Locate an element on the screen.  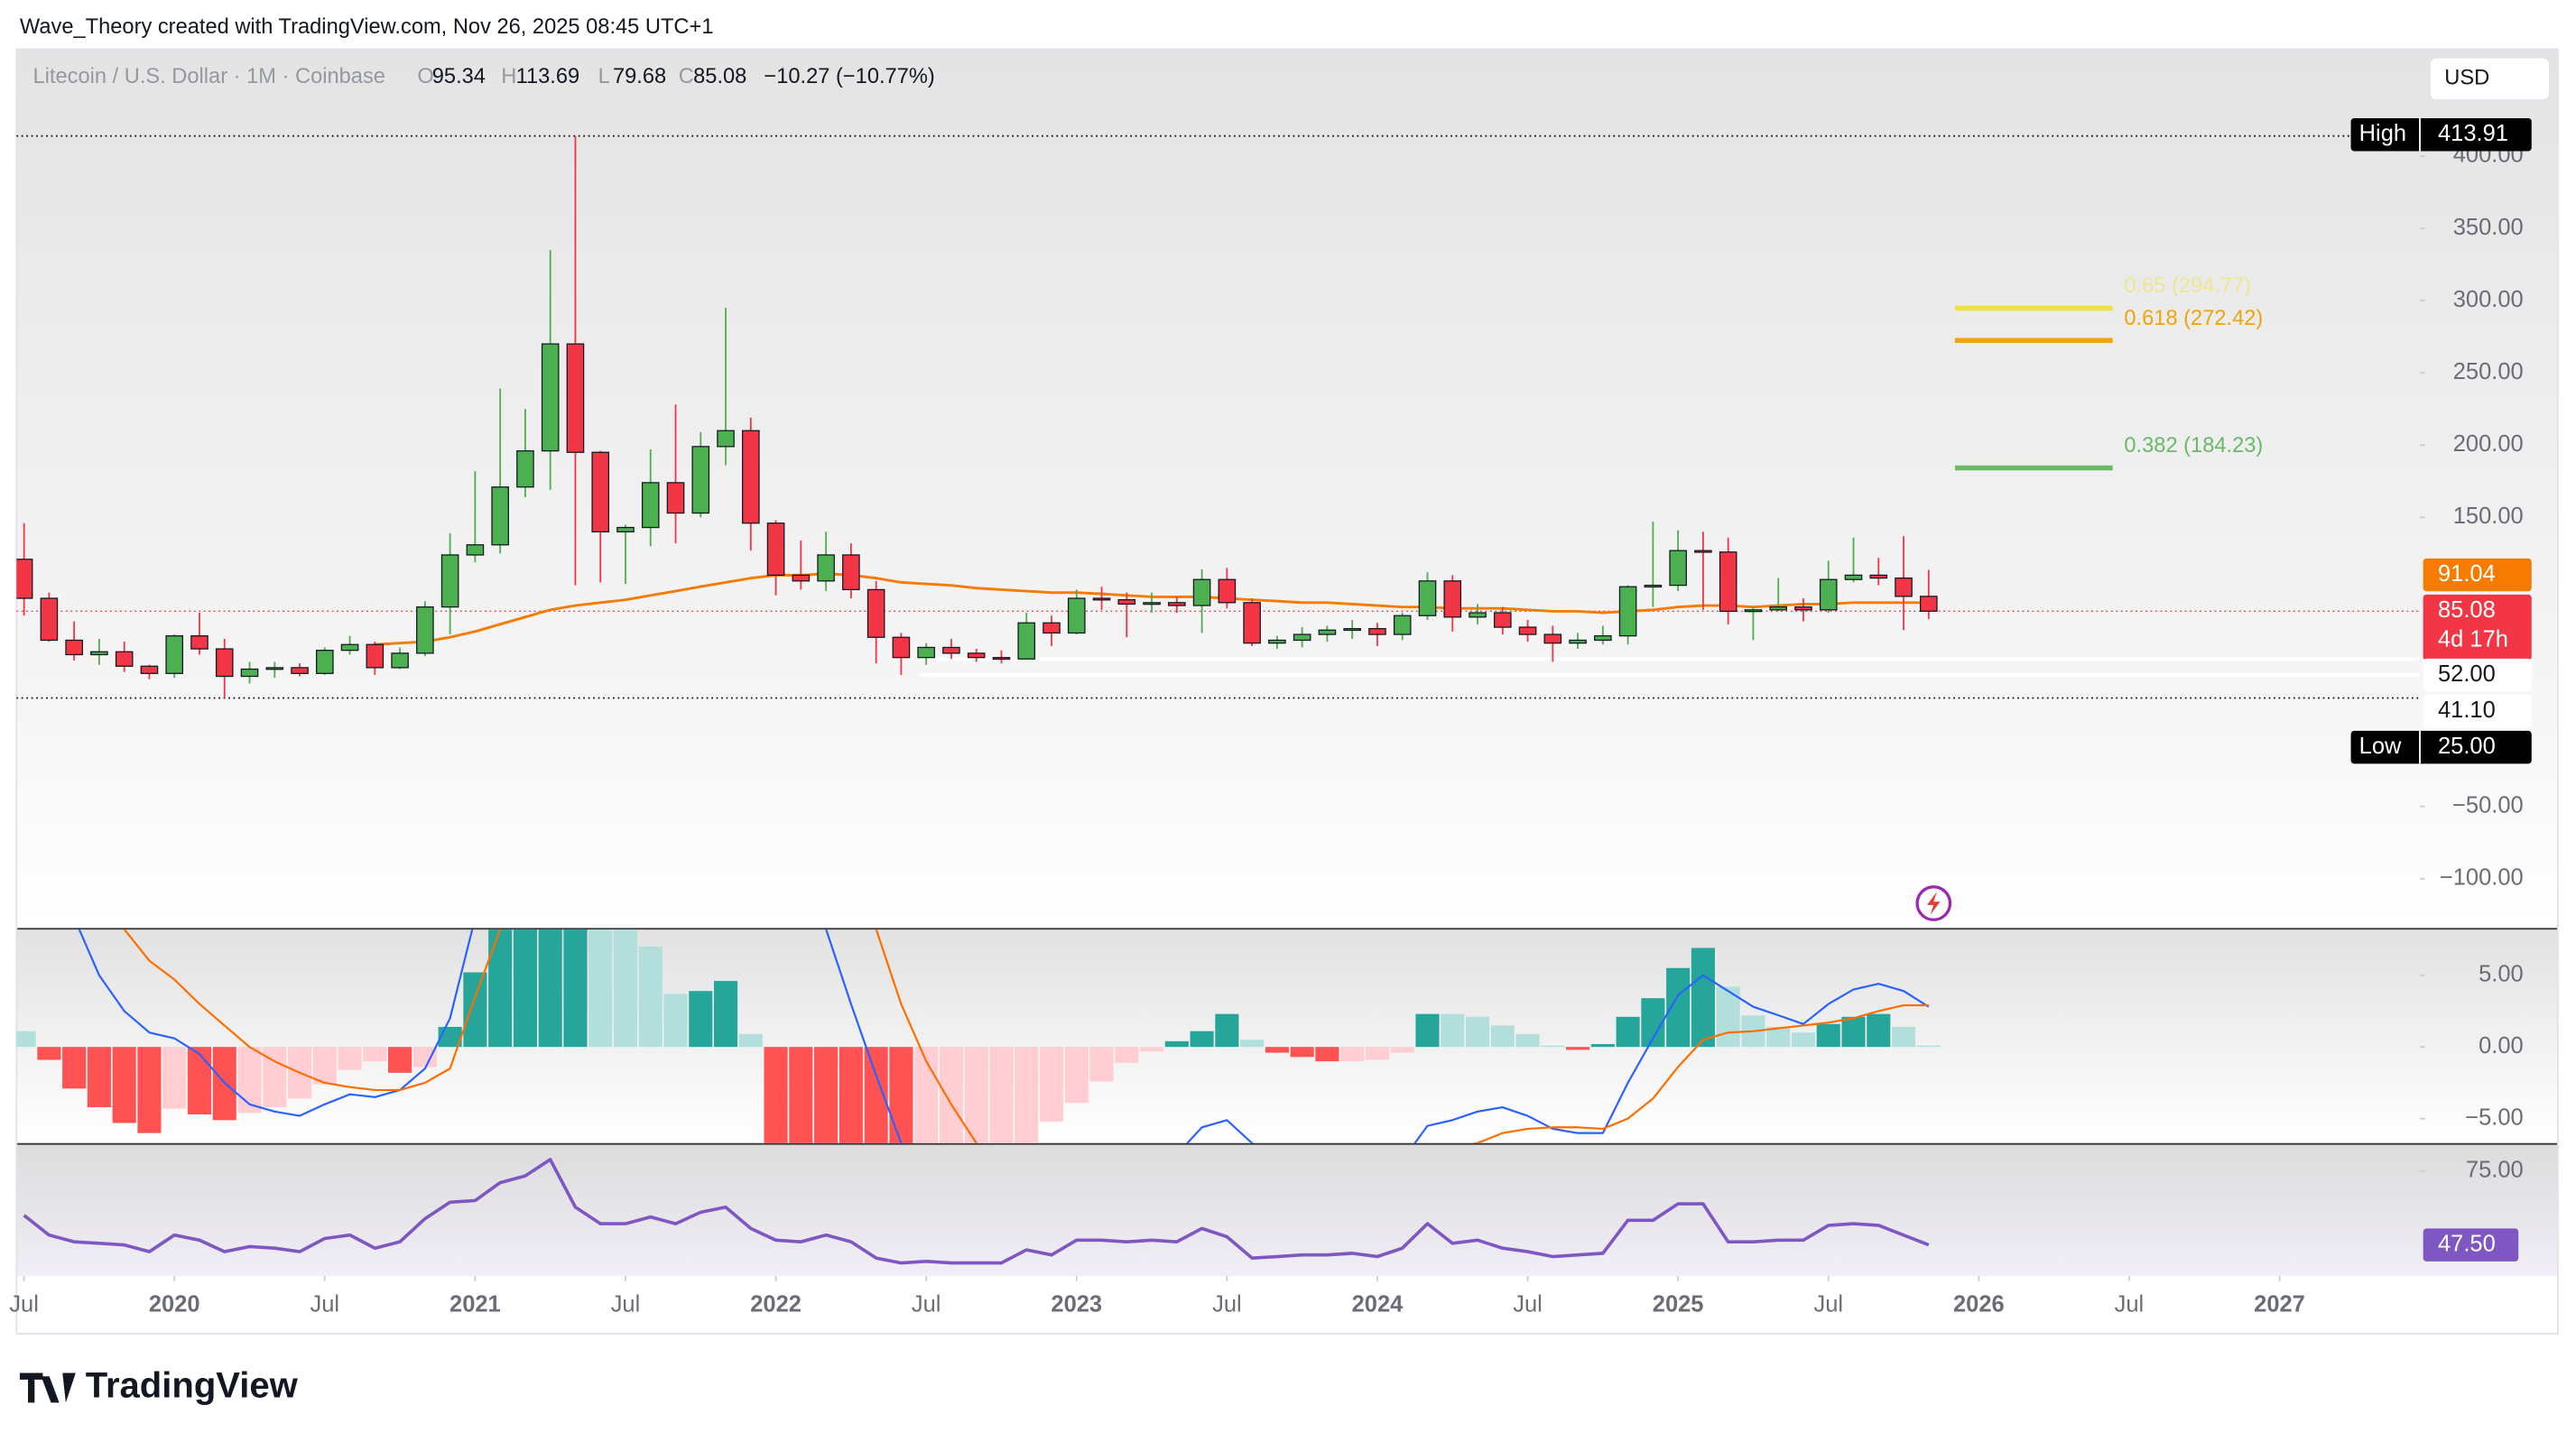
x-tick-label: 2027 is located at coordinates (2279, 1304).